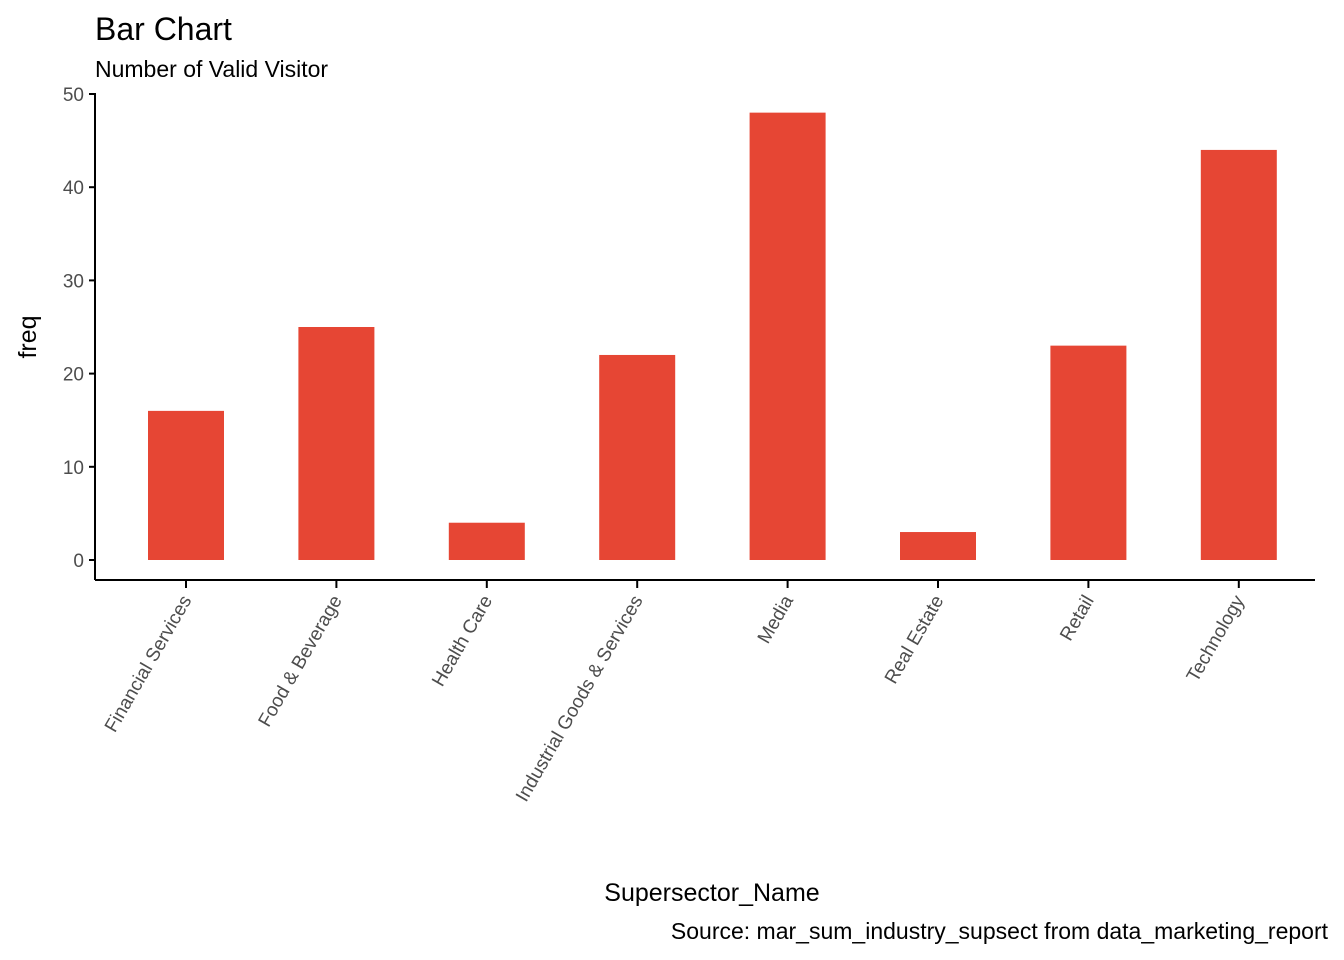 The width and height of the screenshot is (1344, 960). Describe the element at coordinates (78, 561) in the screenshot. I see `y-tick-label: 0` at that location.